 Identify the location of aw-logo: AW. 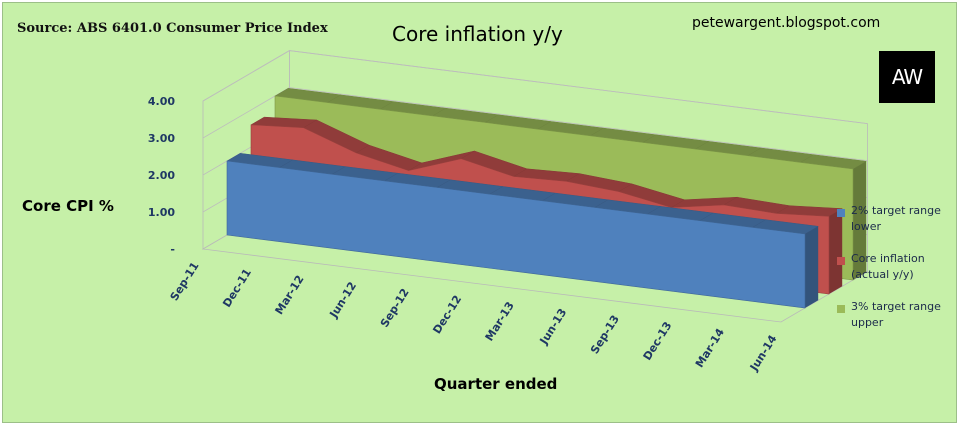
(907, 77).